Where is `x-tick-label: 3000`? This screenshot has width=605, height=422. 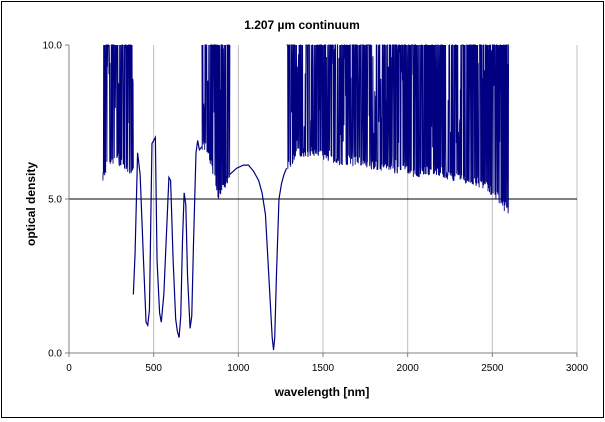
x-tick-label: 3000 is located at coordinates (577, 368).